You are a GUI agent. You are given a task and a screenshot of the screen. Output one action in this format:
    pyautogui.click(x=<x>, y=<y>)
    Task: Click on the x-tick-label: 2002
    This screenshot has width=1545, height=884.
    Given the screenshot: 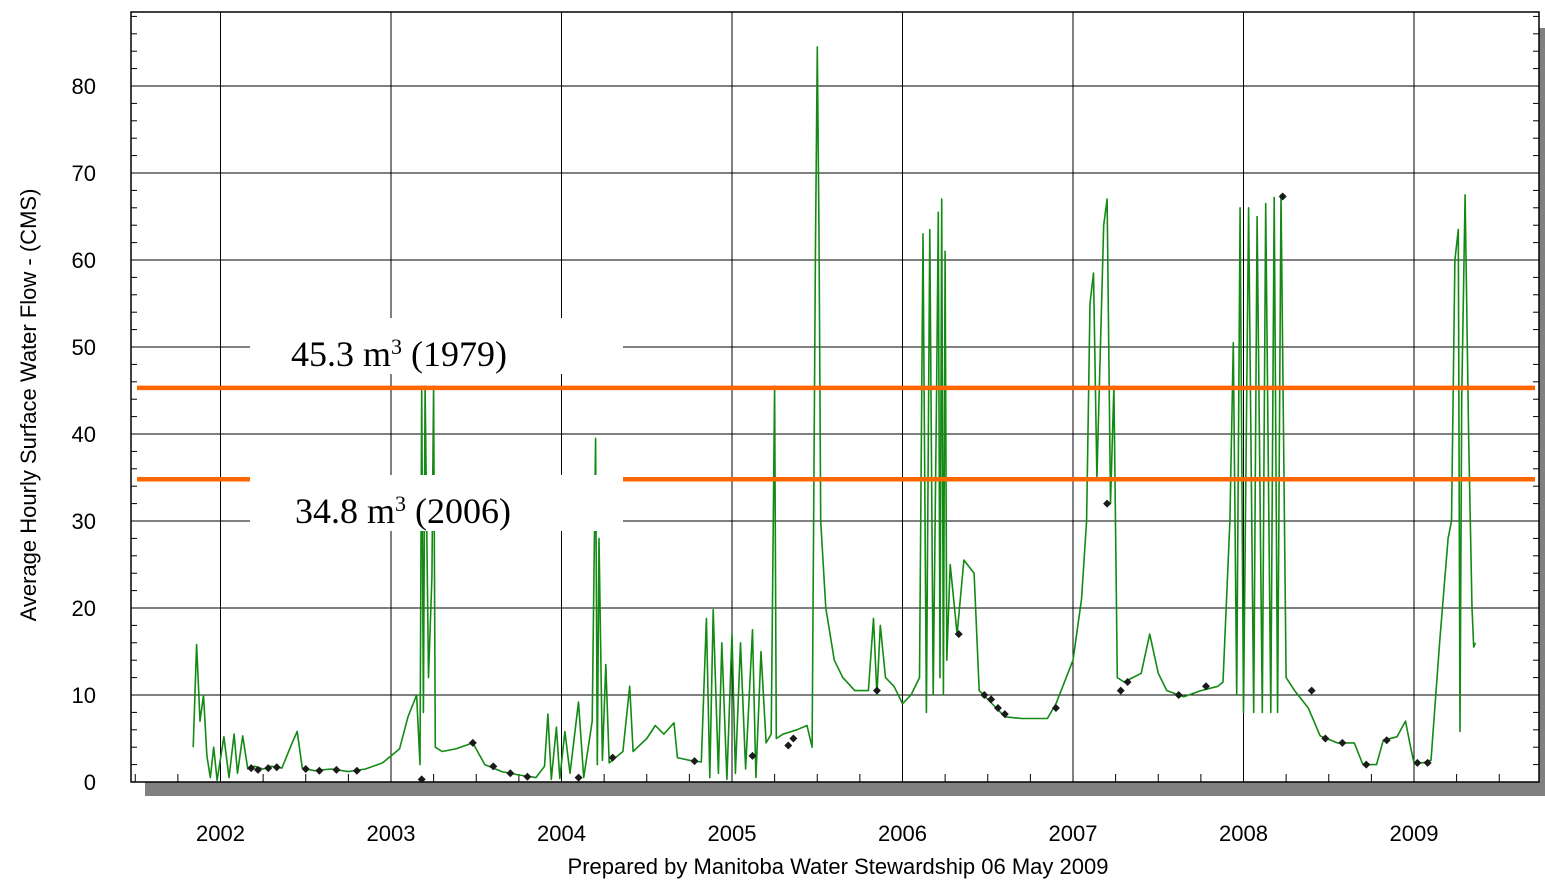 What is the action you would take?
    pyautogui.click(x=220, y=833)
    